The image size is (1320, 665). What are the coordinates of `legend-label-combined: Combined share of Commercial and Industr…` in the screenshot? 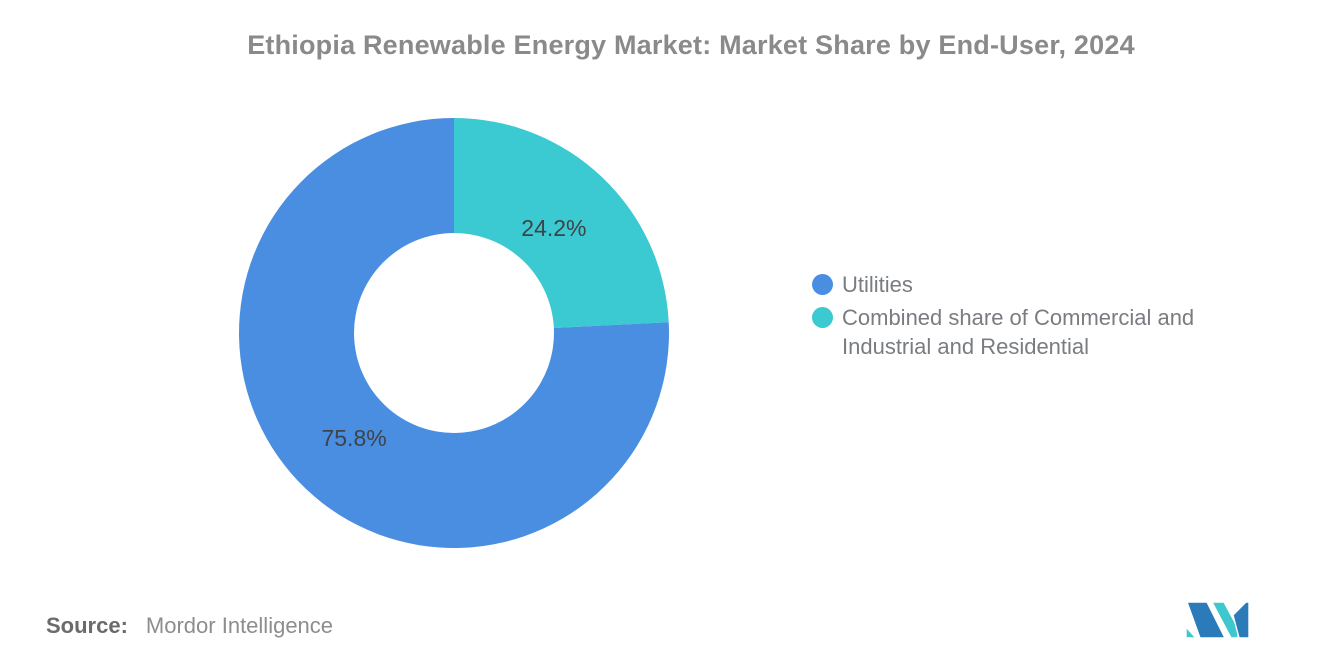 It's located at (1018, 332).